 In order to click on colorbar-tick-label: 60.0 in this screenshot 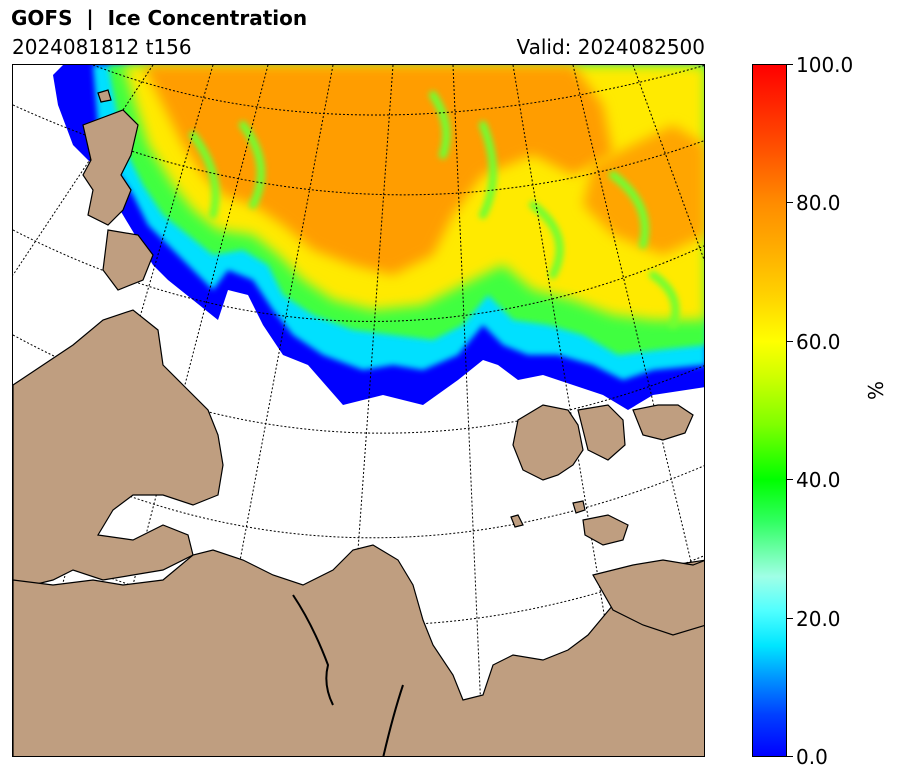, I will do `click(818, 342)`.